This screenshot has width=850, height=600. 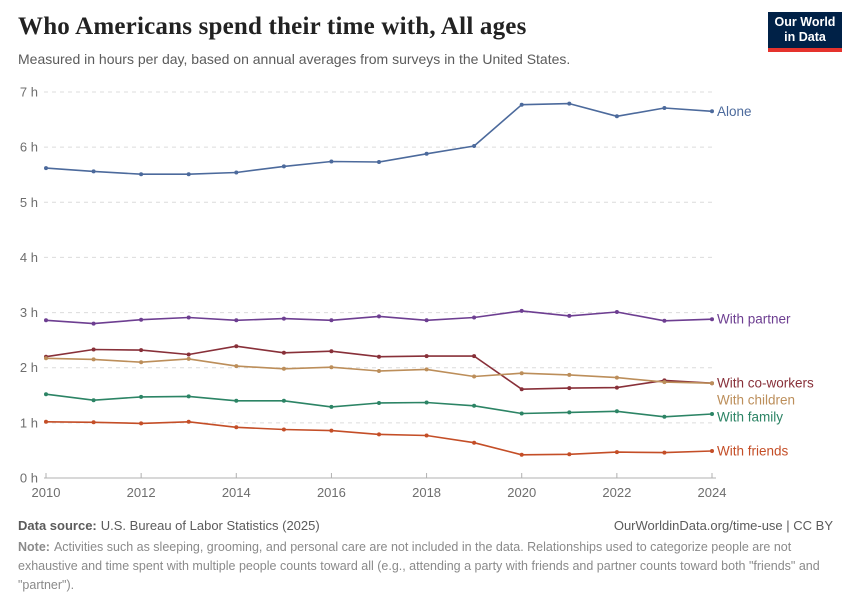 What do you see at coordinates (331, 351) in the screenshot?
I see `data-point-with-co-workers-2016` at bounding box center [331, 351].